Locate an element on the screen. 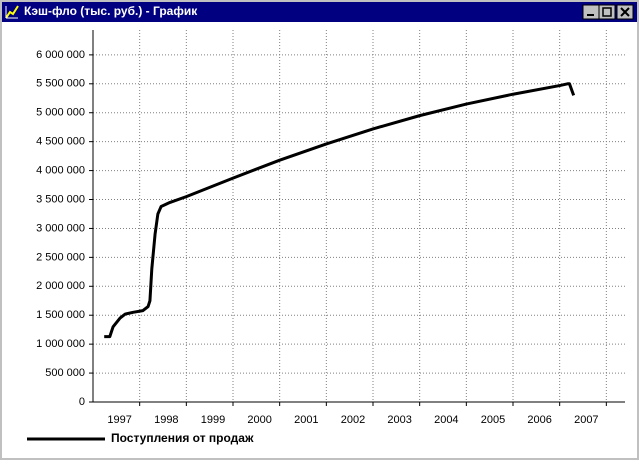  y-tick-label: 2 500 000 is located at coordinates (60, 257).